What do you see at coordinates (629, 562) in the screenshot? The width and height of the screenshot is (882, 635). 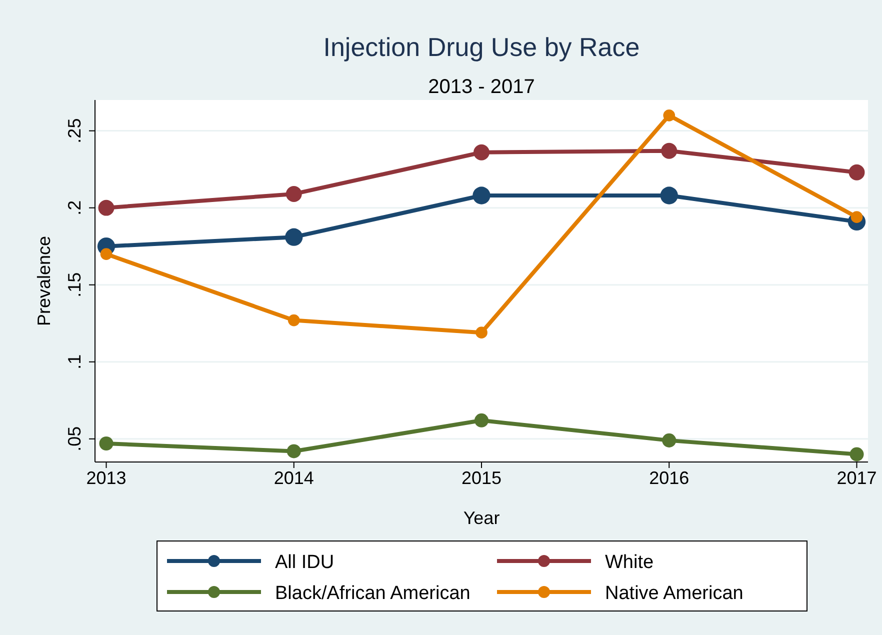 I see `legend-label: White` at bounding box center [629, 562].